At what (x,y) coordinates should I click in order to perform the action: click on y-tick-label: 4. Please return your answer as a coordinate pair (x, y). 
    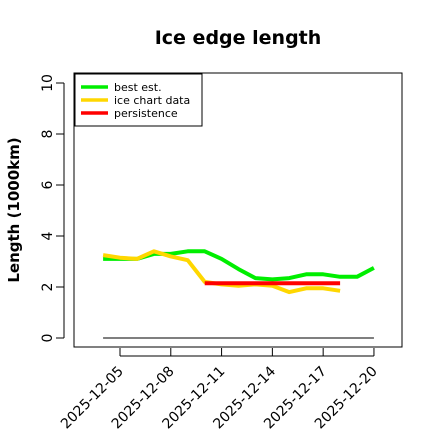
    Looking at the image, I should click on (48, 235).